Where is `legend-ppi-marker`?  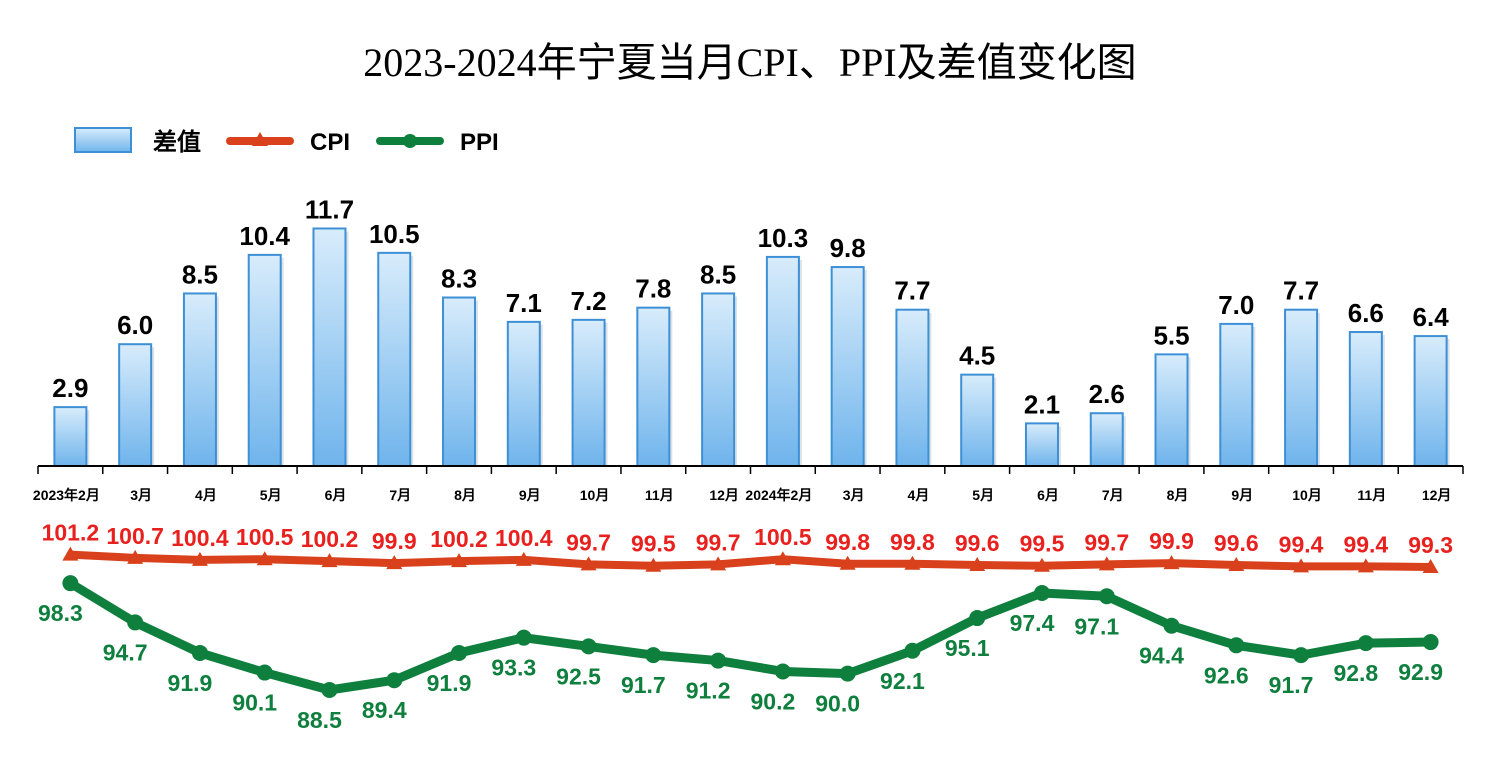 legend-ppi-marker is located at coordinates (410, 141).